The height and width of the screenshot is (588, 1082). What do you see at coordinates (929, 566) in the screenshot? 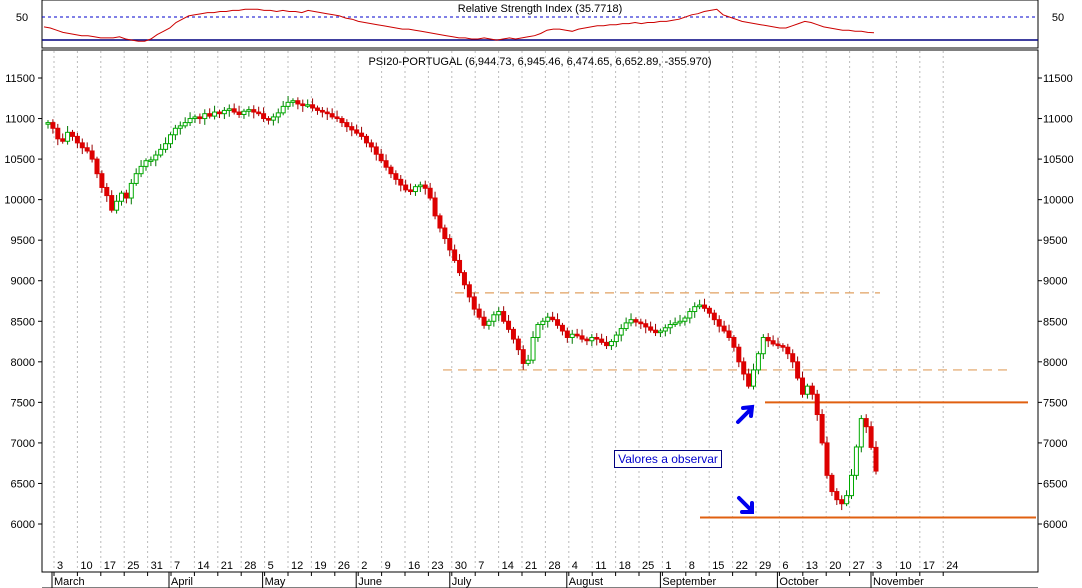
I see `x-tick-label: 17` at bounding box center [929, 566].